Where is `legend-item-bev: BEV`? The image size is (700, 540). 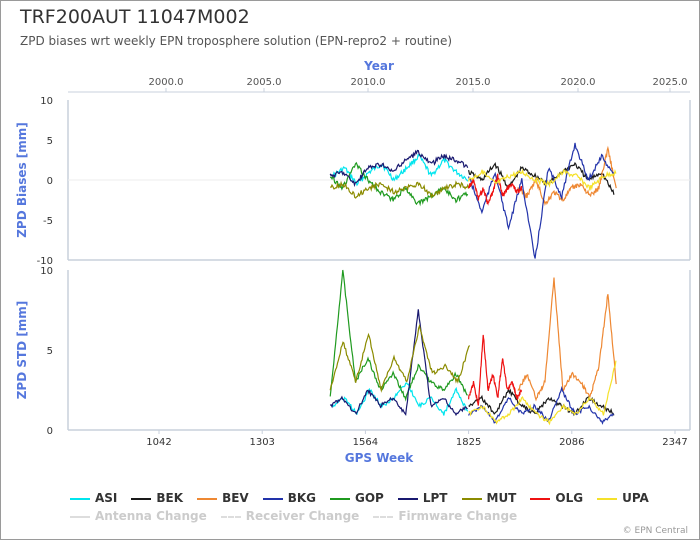 legend-item-bev: BEV is located at coordinates (223, 498).